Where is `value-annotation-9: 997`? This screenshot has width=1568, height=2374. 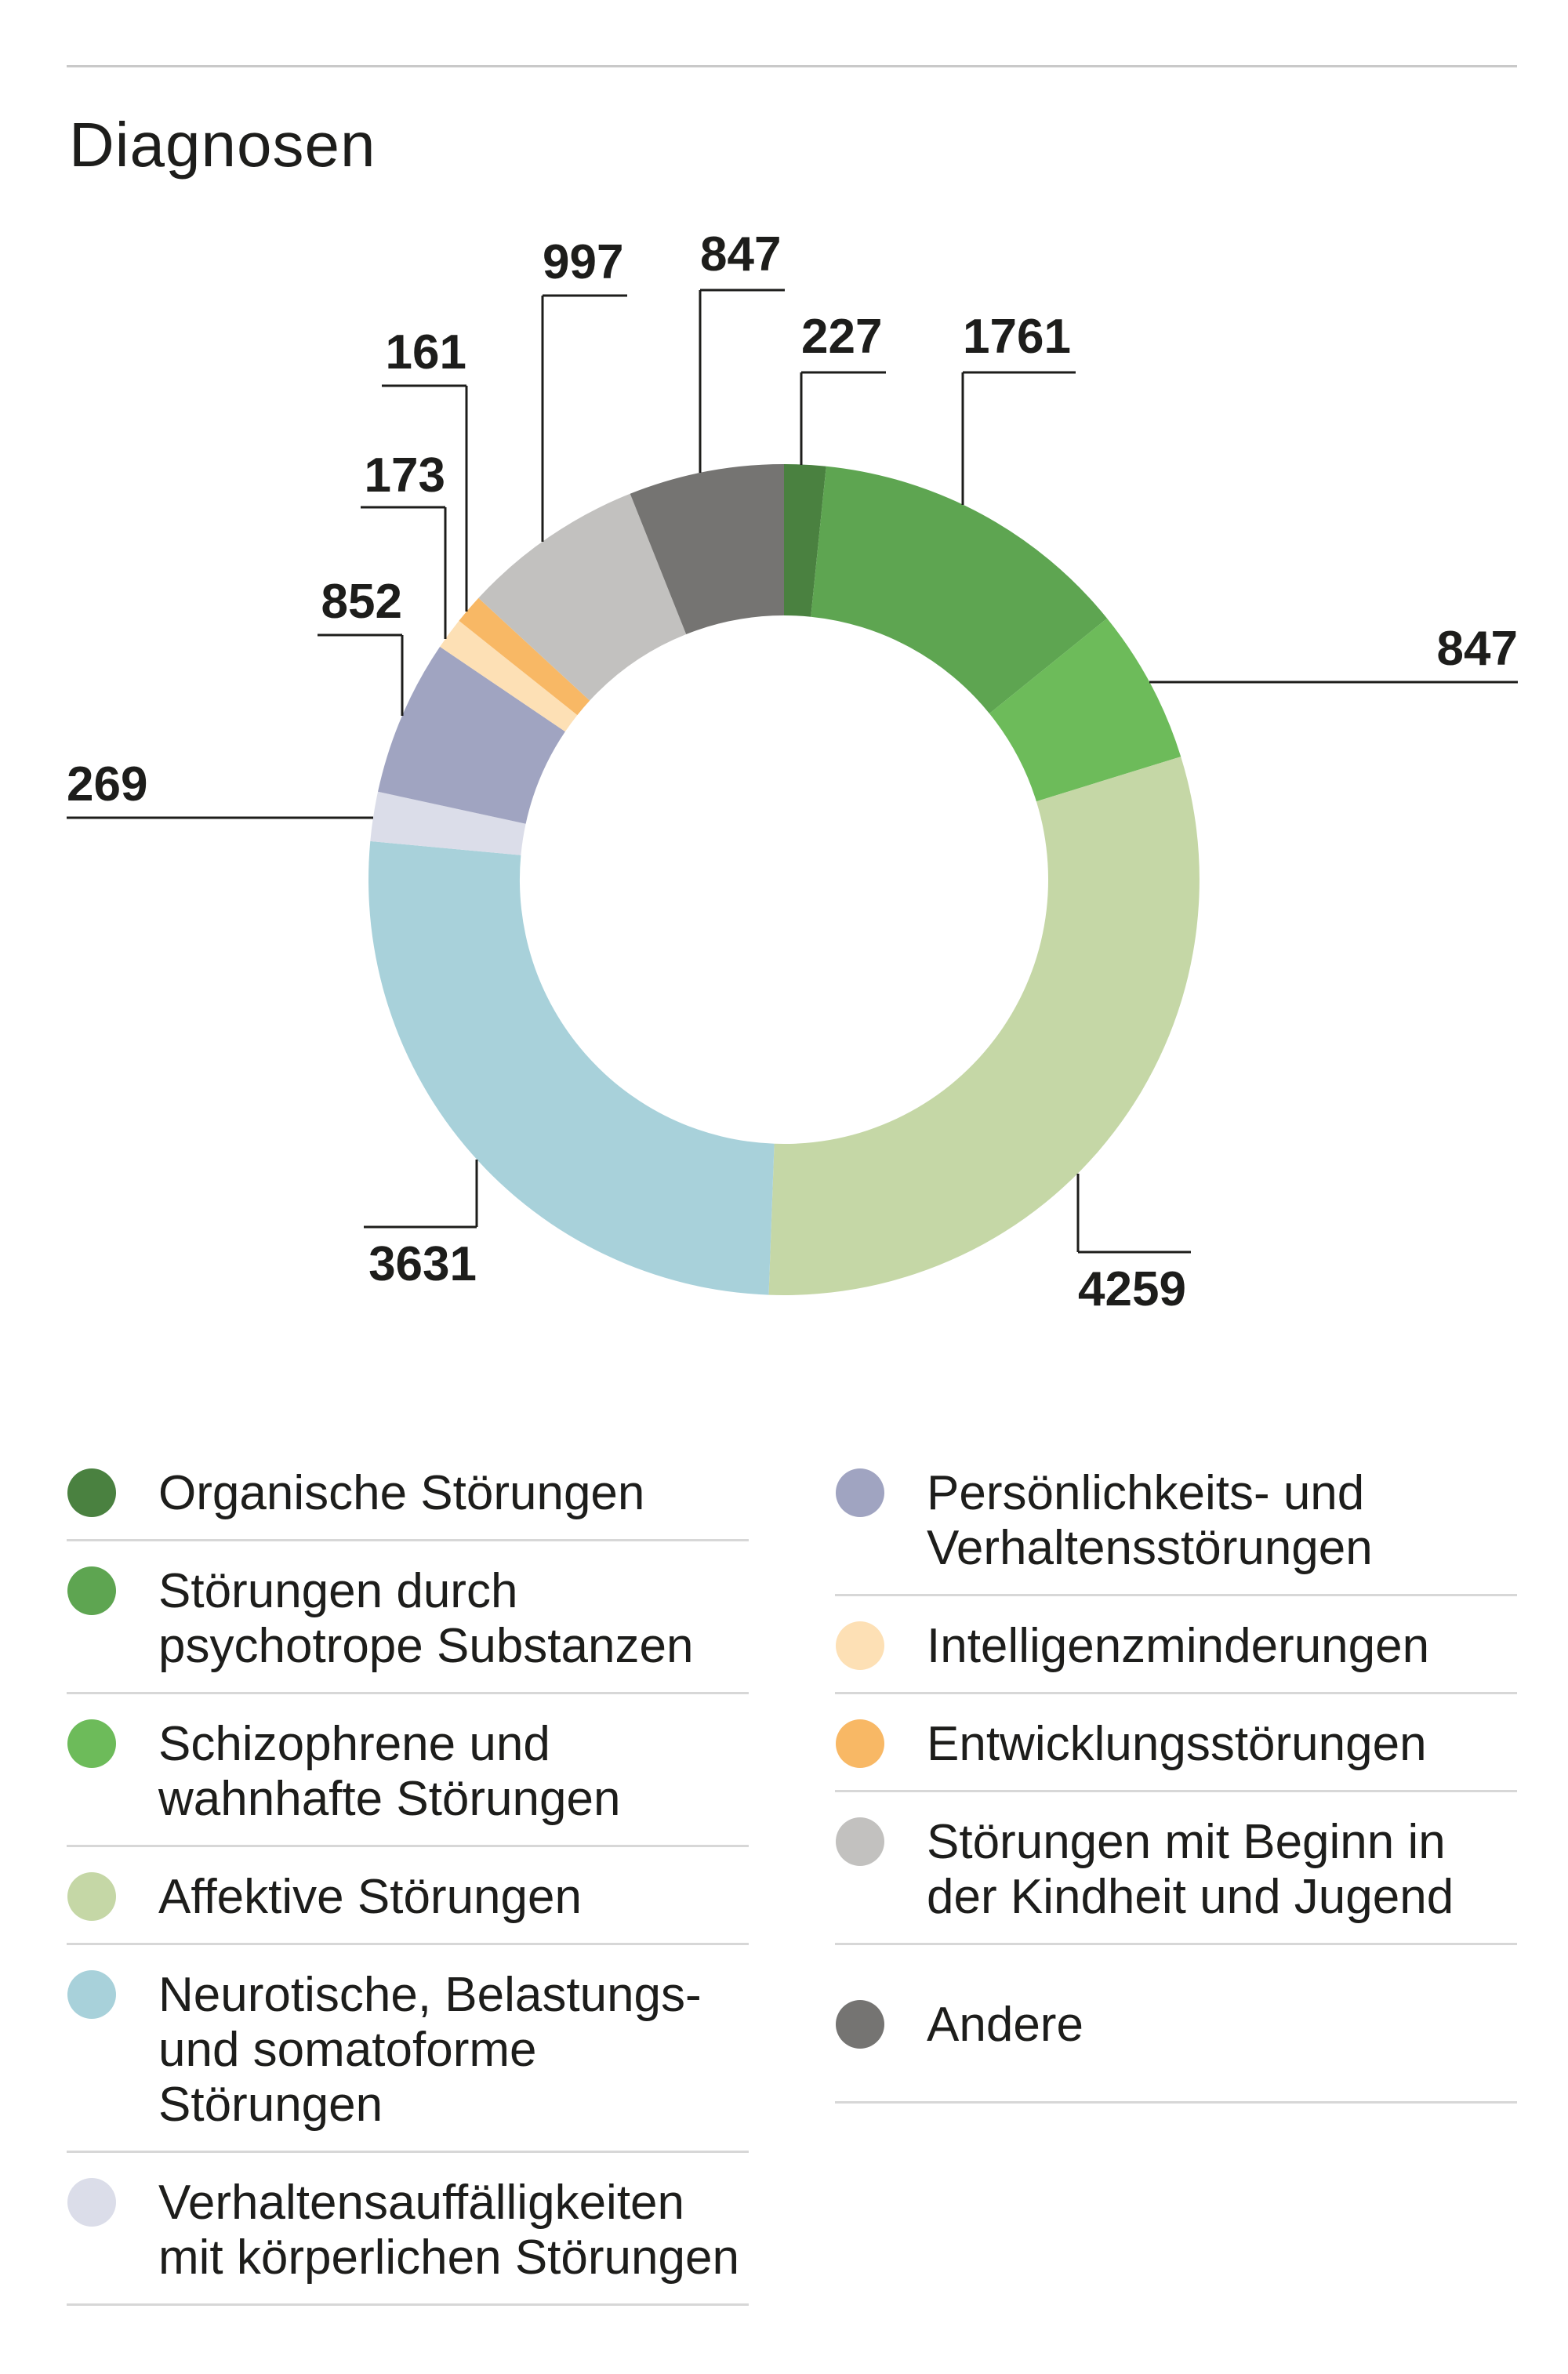
value-annotation-9: 997 is located at coordinates (584, 388).